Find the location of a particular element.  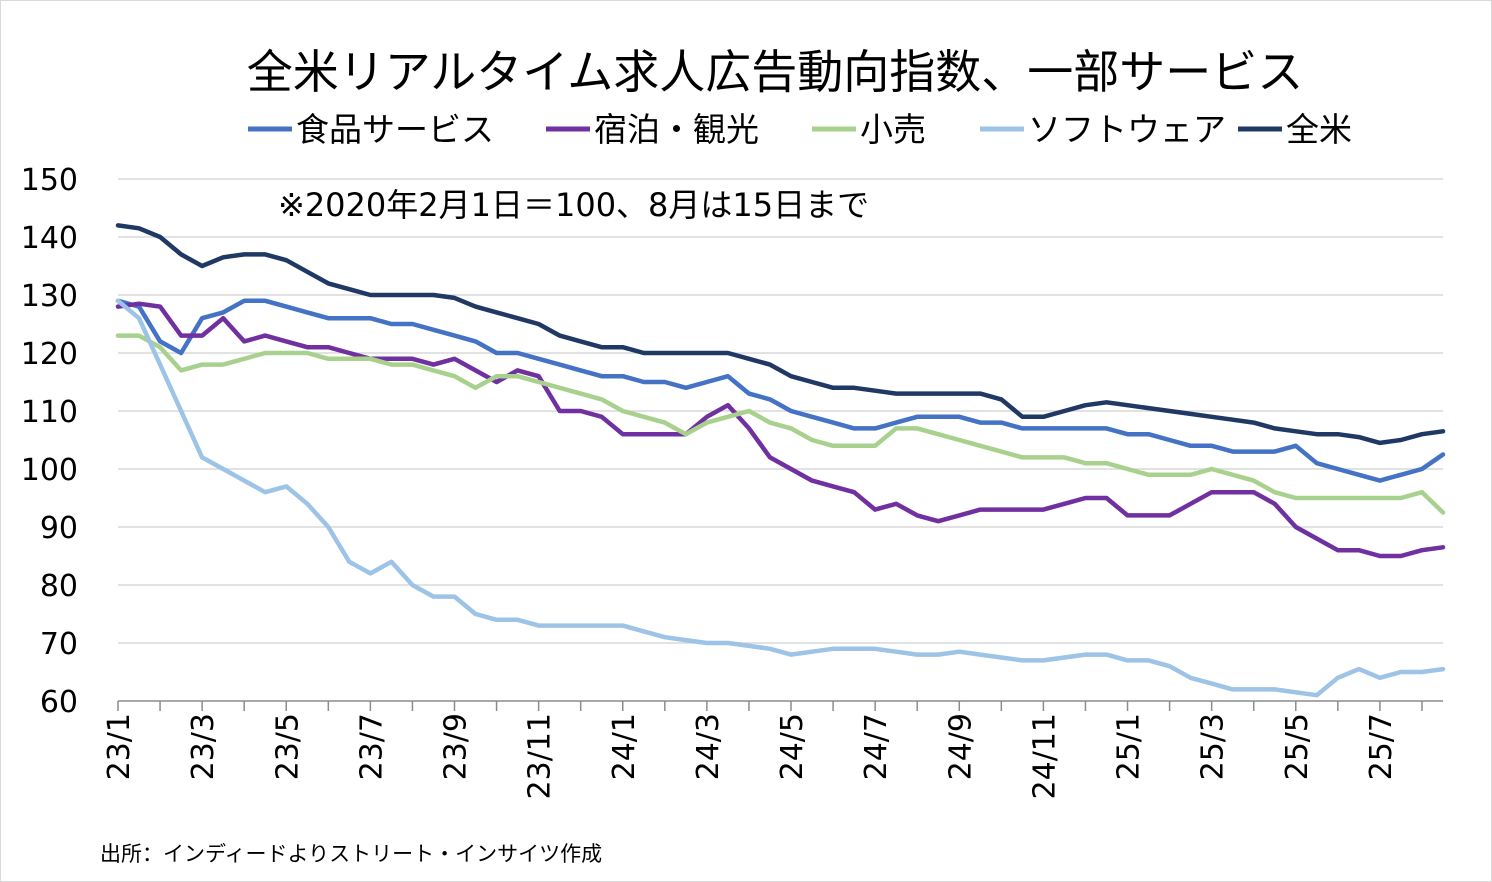

y-tick-label: 100 is located at coordinates (49, 470).